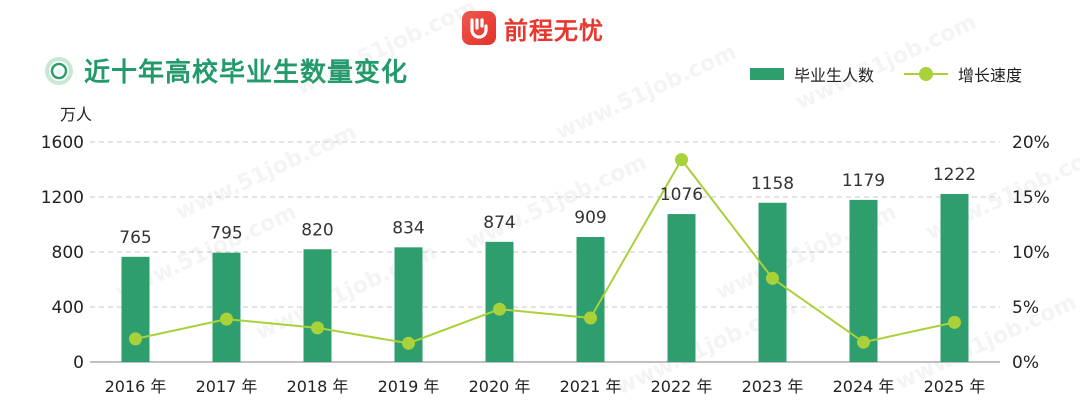  I want to click on x-tick-label: 2023 年, so click(773, 386).